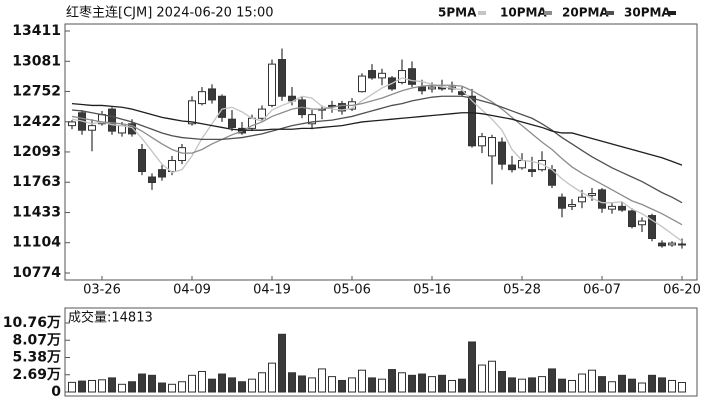  Describe the element at coordinates (352, 290) in the screenshot. I see `x-tick-label: 05-06` at that location.